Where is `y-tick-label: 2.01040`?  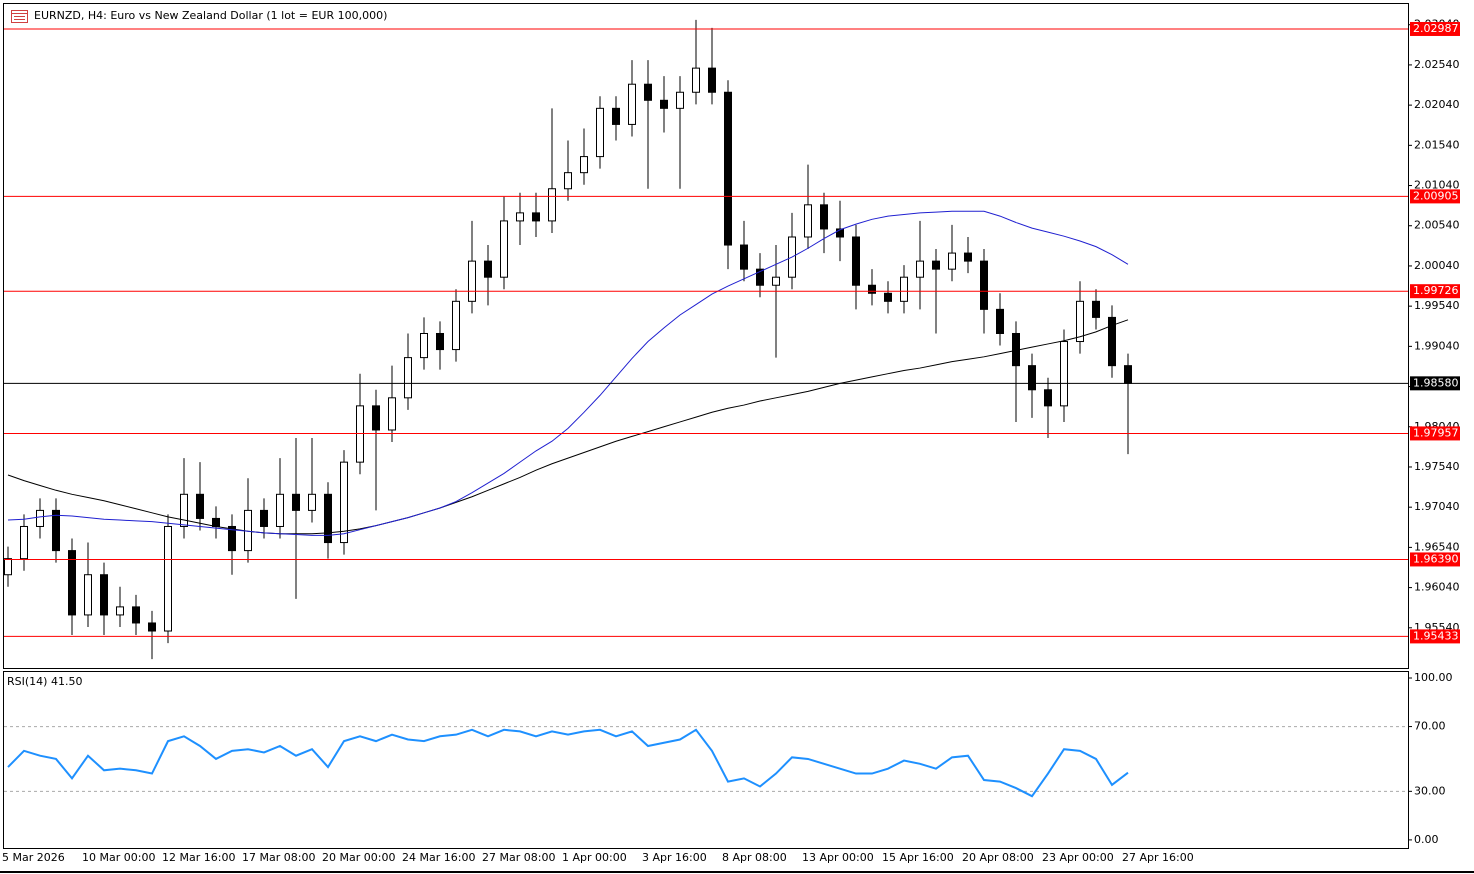
y-tick-label: 2.01040 is located at coordinates (1437, 185).